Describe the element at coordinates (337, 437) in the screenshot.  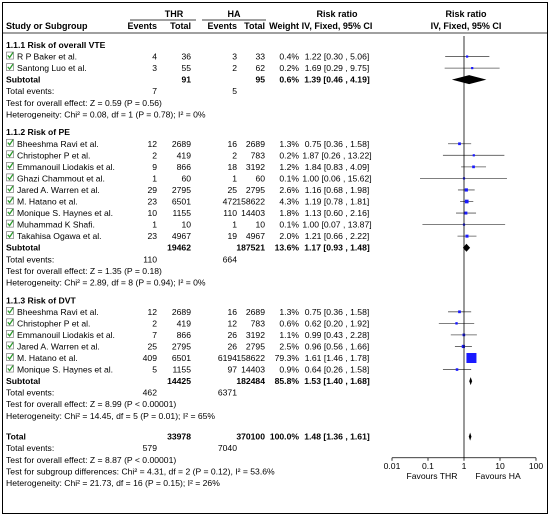
I see `total-ci: 1.48 [1.36 , 1.61]` at that location.